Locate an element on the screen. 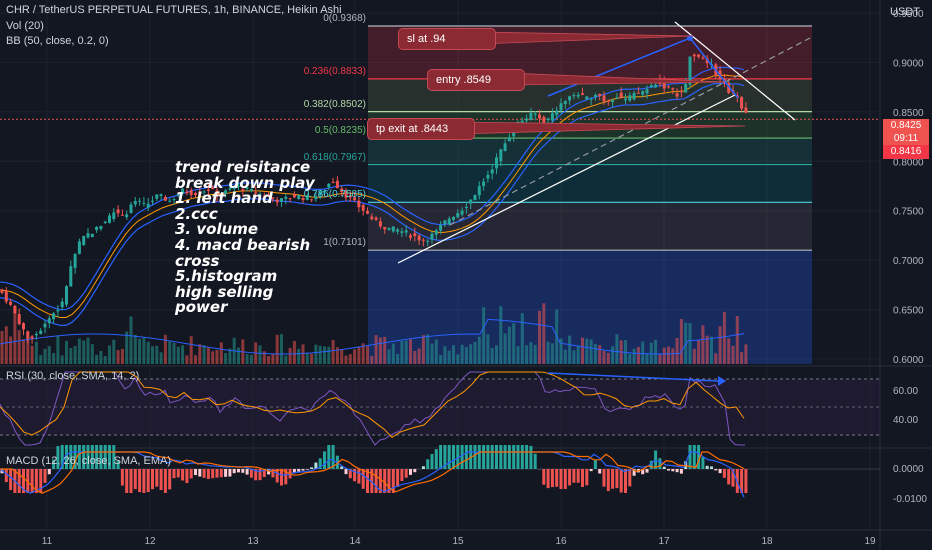 The width and height of the screenshot is (932, 550). fib-level-label: 0.5(0.8235) is located at coordinates (340, 131).